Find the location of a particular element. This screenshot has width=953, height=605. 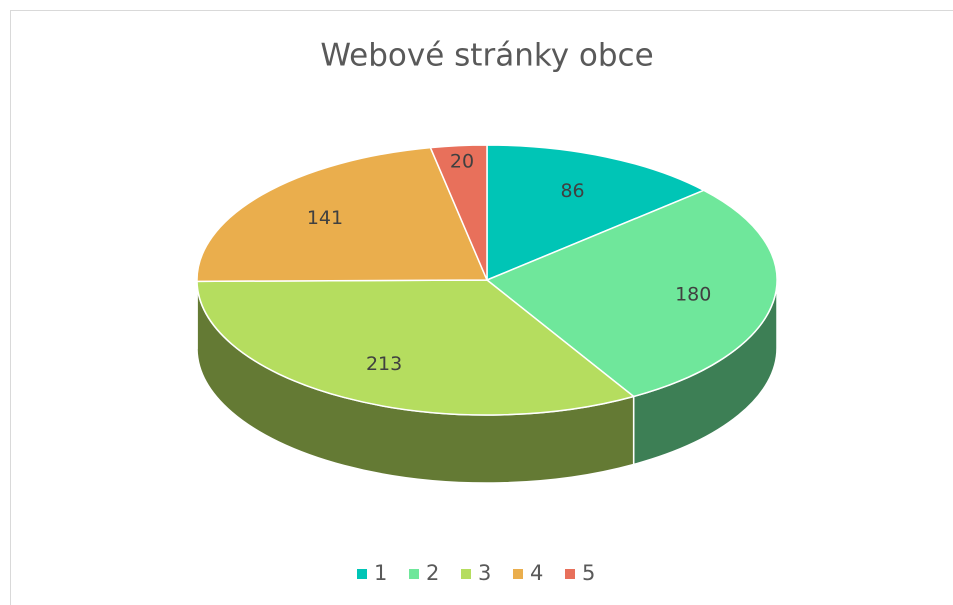

legend-label: 3 is located at coordinates (484, 573).